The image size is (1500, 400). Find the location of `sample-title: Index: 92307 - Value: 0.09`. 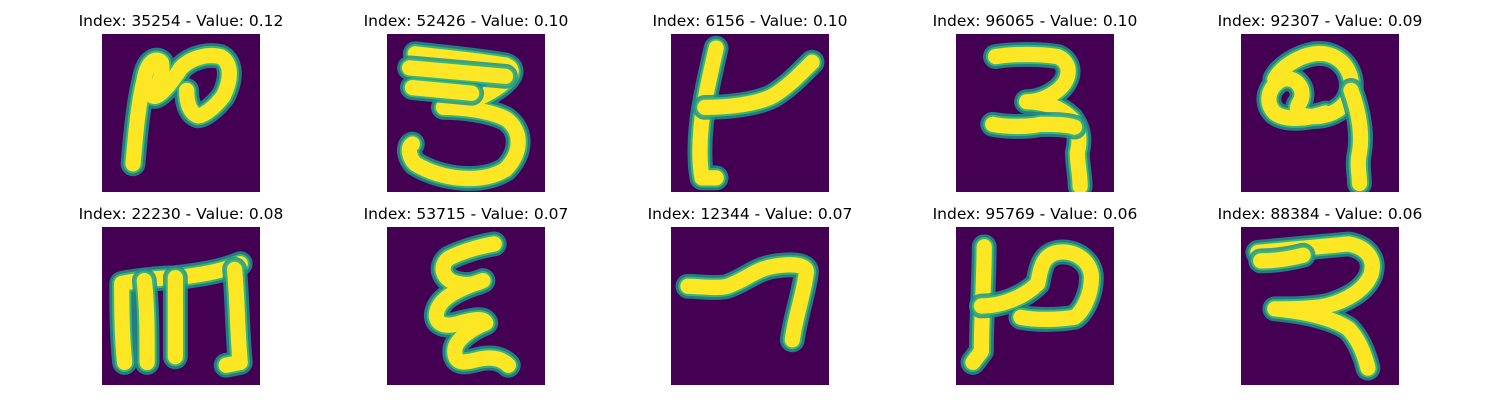

sample-title: Index: 92307 - Value: 0.09 is located at coordinates (1320, 21).